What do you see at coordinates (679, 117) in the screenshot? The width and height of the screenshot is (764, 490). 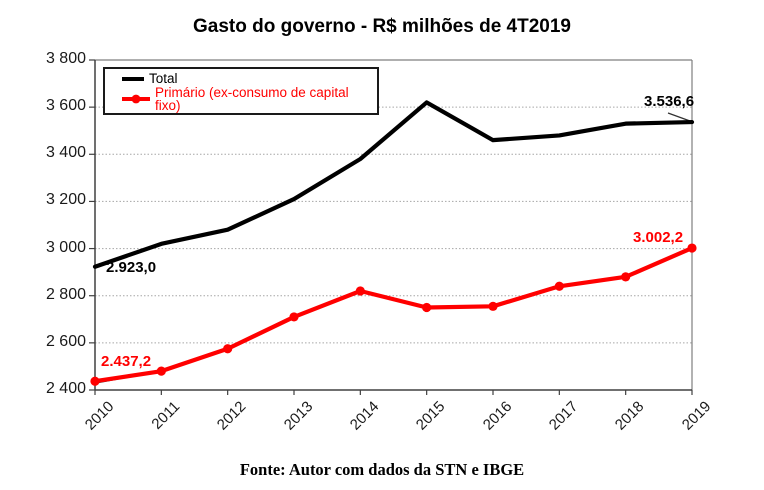 I see `label-leader-line` at bounding box center [679, 117].